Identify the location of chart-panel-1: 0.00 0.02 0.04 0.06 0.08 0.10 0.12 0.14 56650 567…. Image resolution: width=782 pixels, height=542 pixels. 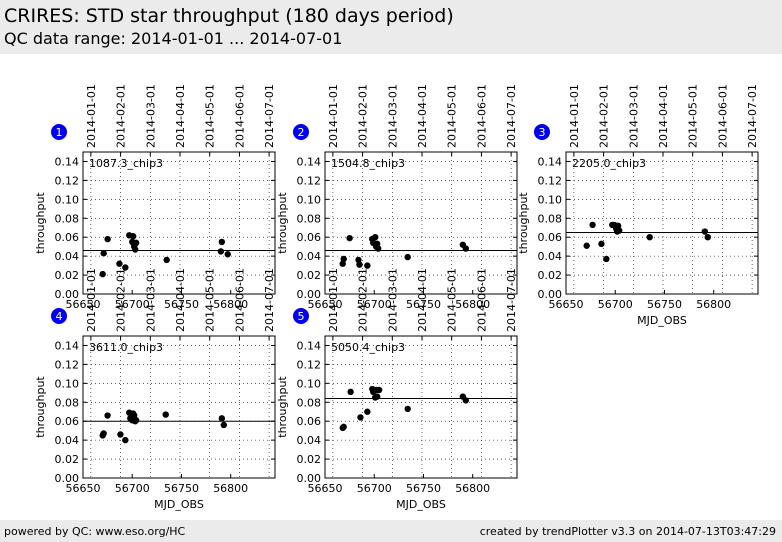
(155, 197).